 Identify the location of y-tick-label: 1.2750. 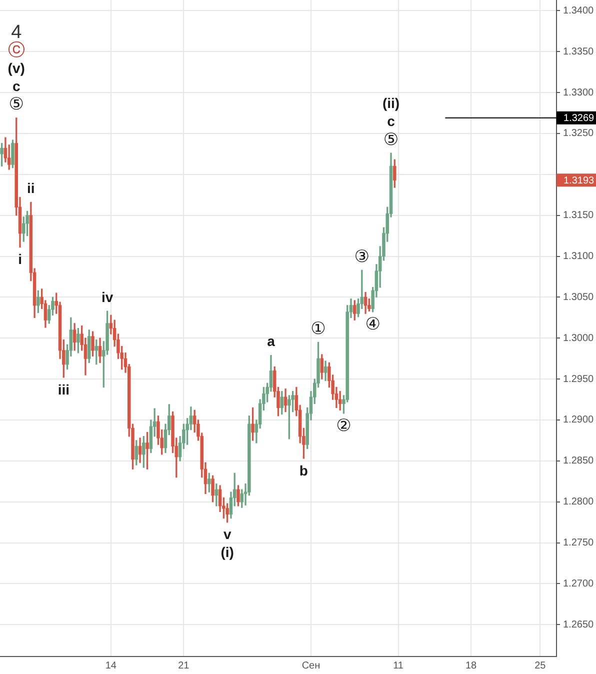
(578, 543).